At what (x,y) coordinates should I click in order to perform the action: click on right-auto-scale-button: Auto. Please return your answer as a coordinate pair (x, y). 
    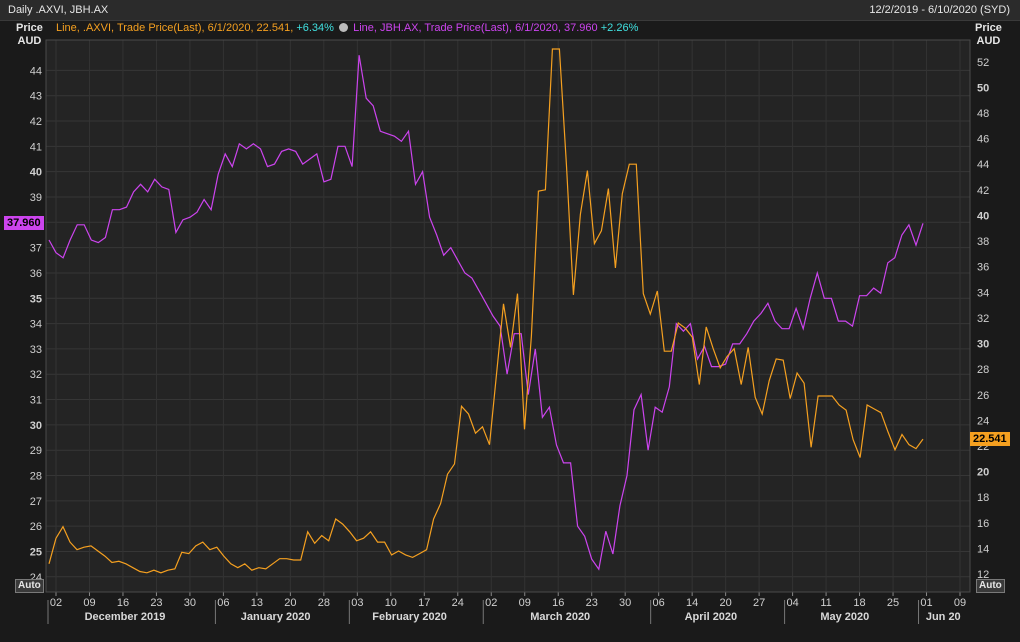
    Looking at the image, I should click on (990, 586).